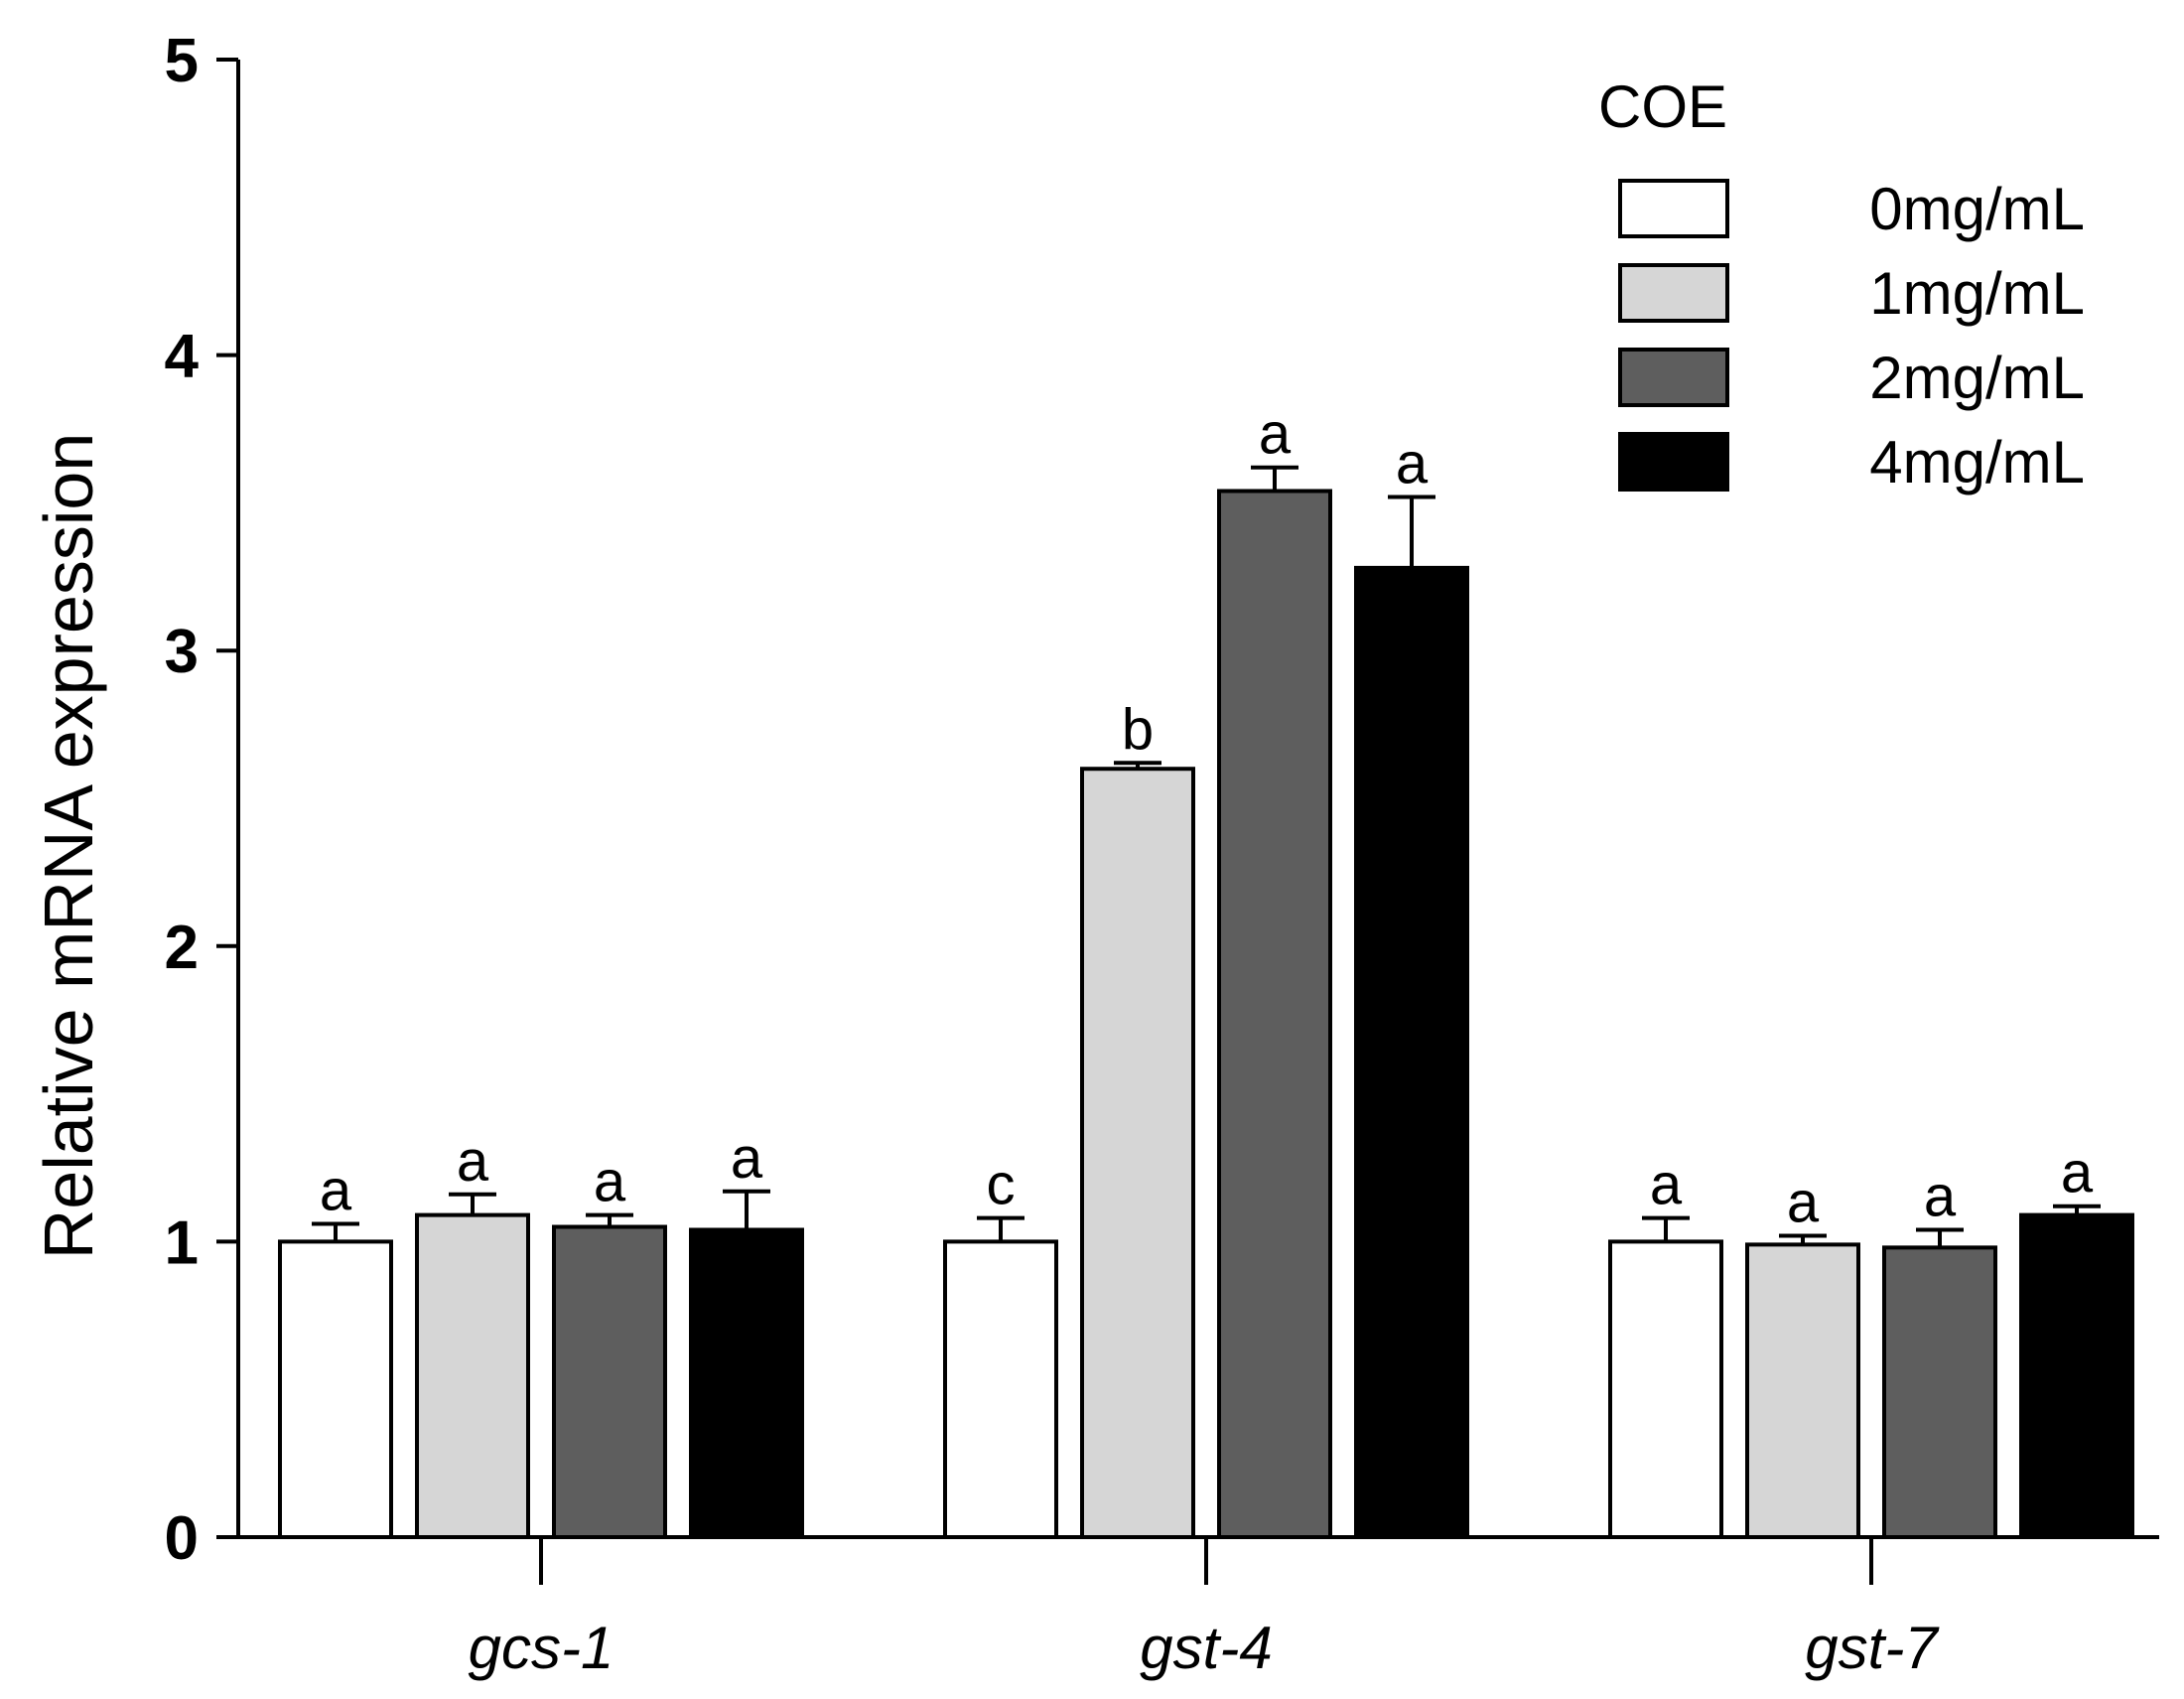  I want to click on y-tick-label: 2, so click(182, 948).